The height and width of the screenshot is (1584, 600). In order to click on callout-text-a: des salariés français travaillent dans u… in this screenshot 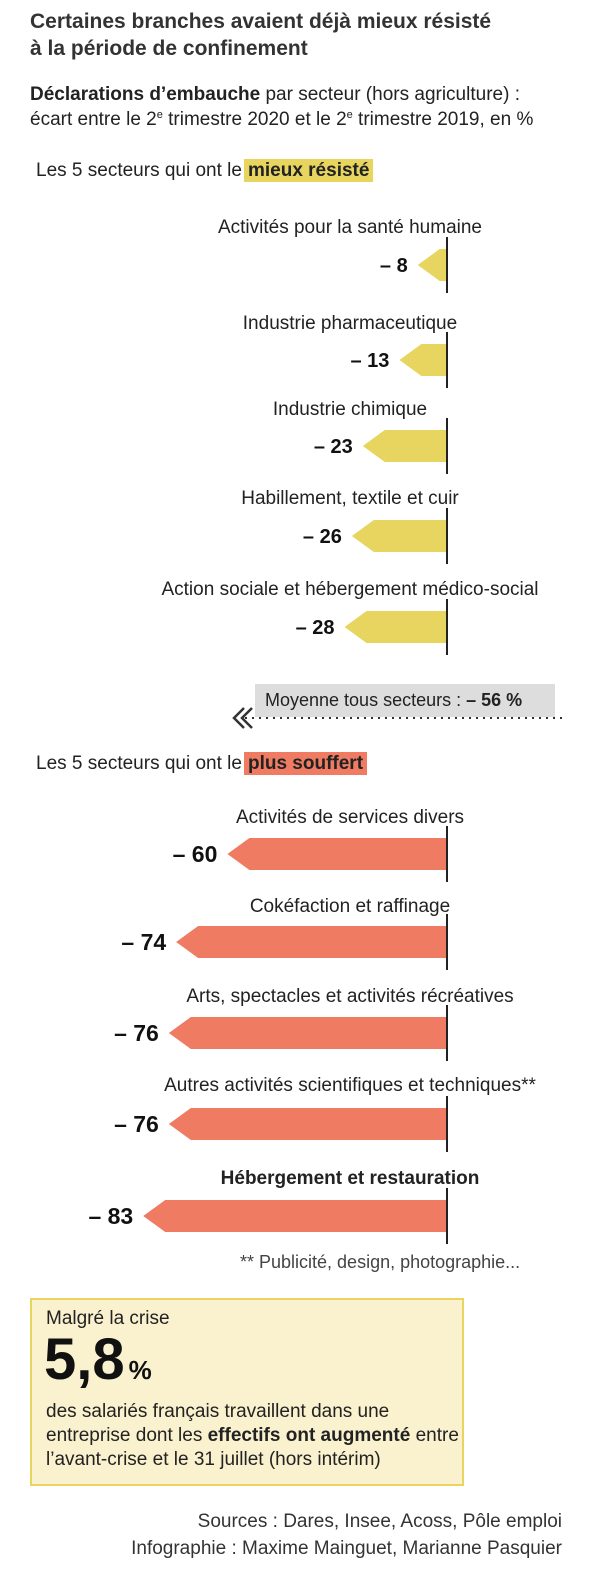, I will do `click(218, 1423)`.